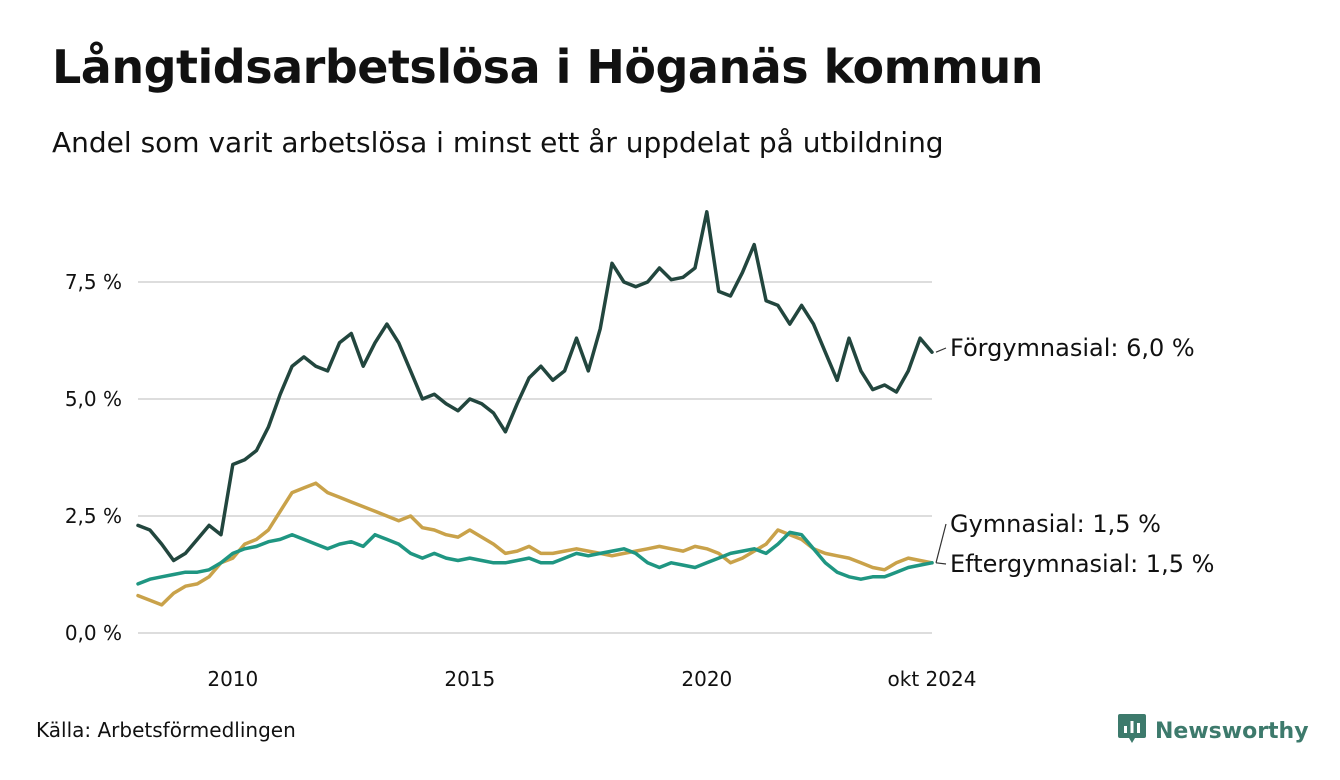 The height and width of the screenshot is (780, 1340). I want to click on brand-logo: Newsworthy, so click(1213, 731).